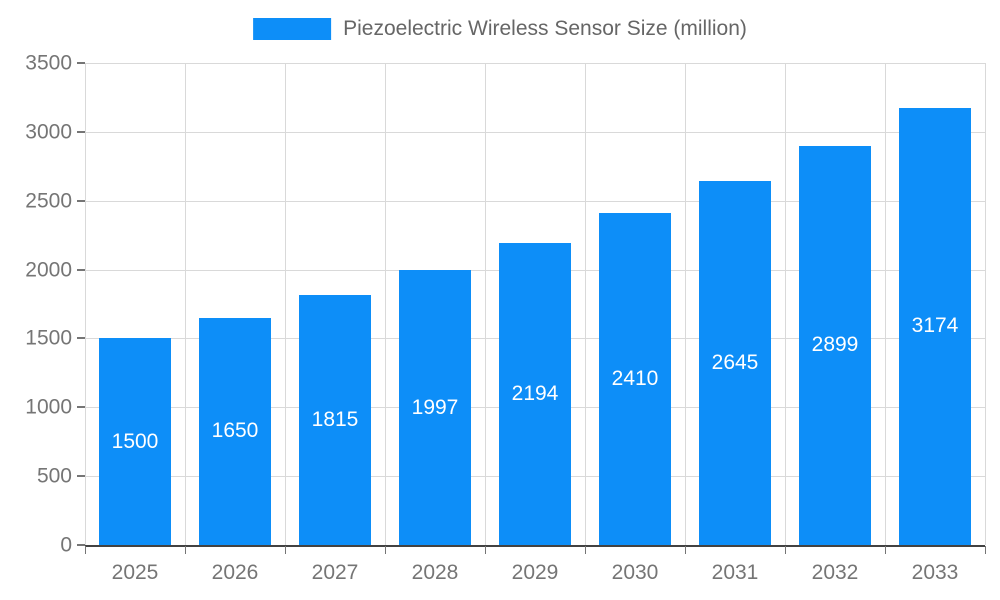 Image resolution: width=1000 pixels, height=600 pixels. I want to click on y-axis-label: 2000, so click(48, 270).